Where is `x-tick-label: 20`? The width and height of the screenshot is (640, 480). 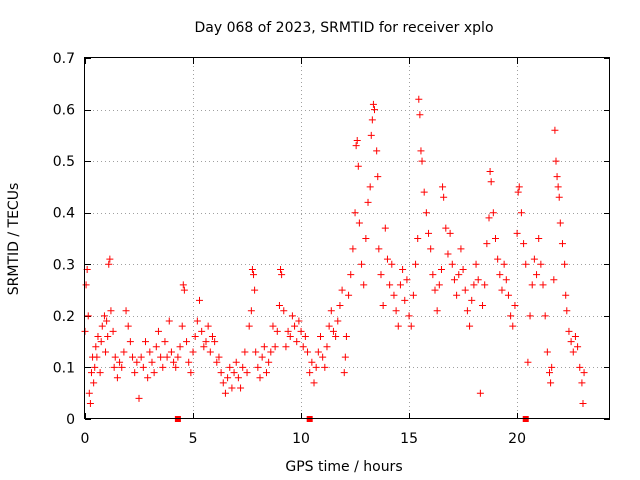
x-tick-label: 20 is located at coordinates (517, 439).